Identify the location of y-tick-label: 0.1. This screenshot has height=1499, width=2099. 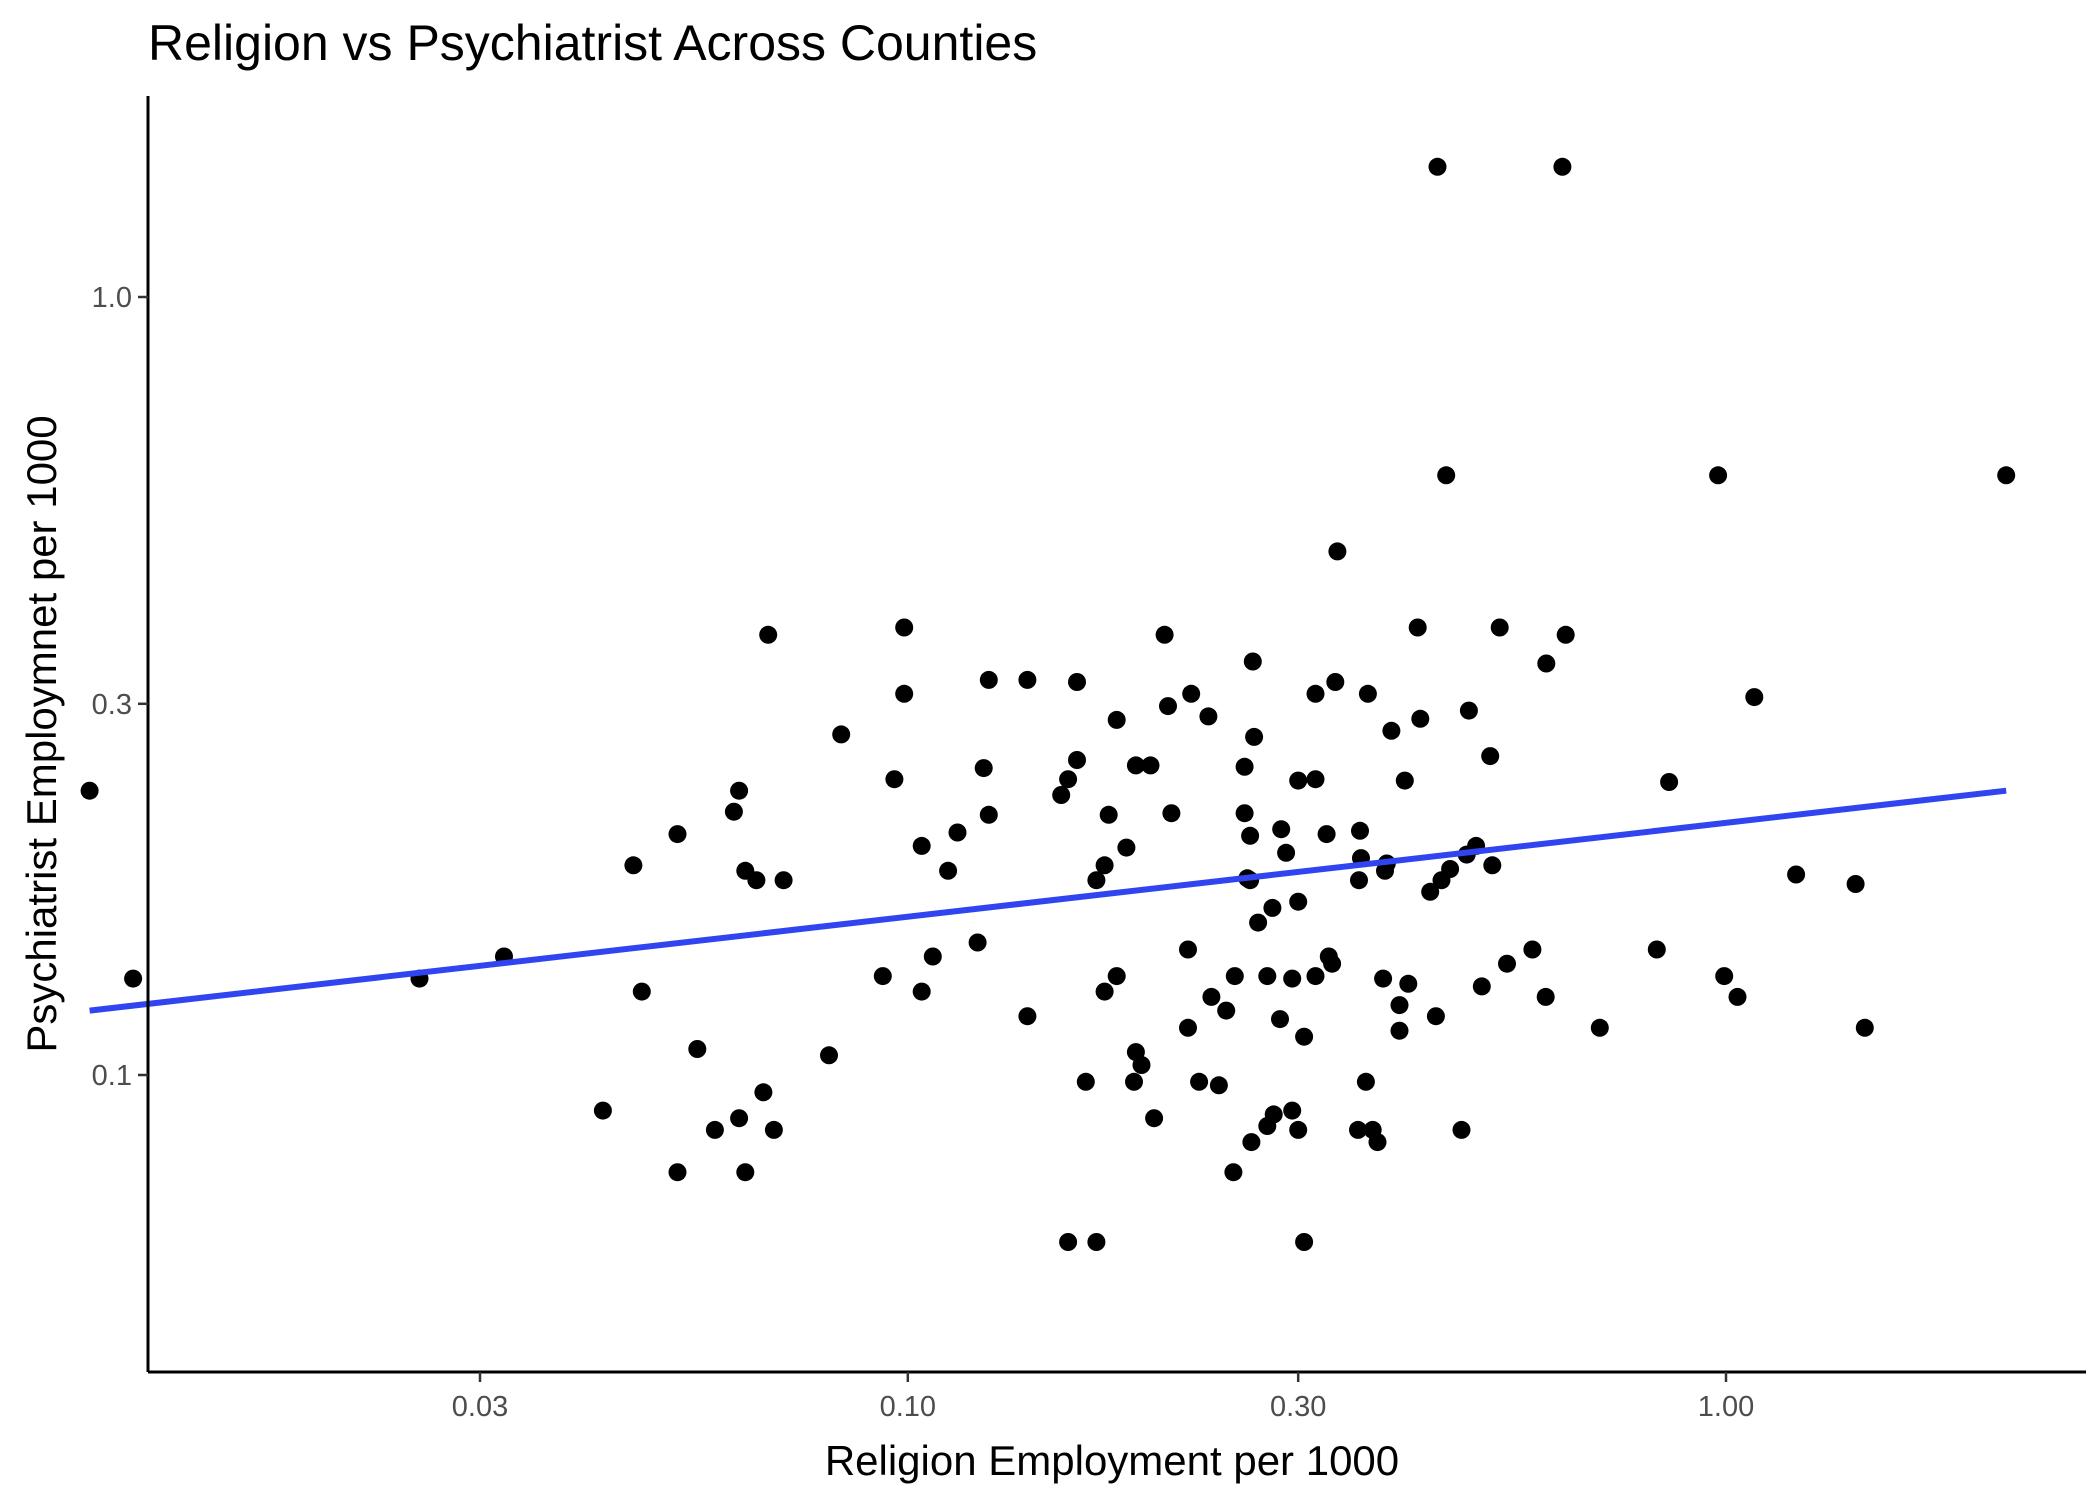
(112, 1076).